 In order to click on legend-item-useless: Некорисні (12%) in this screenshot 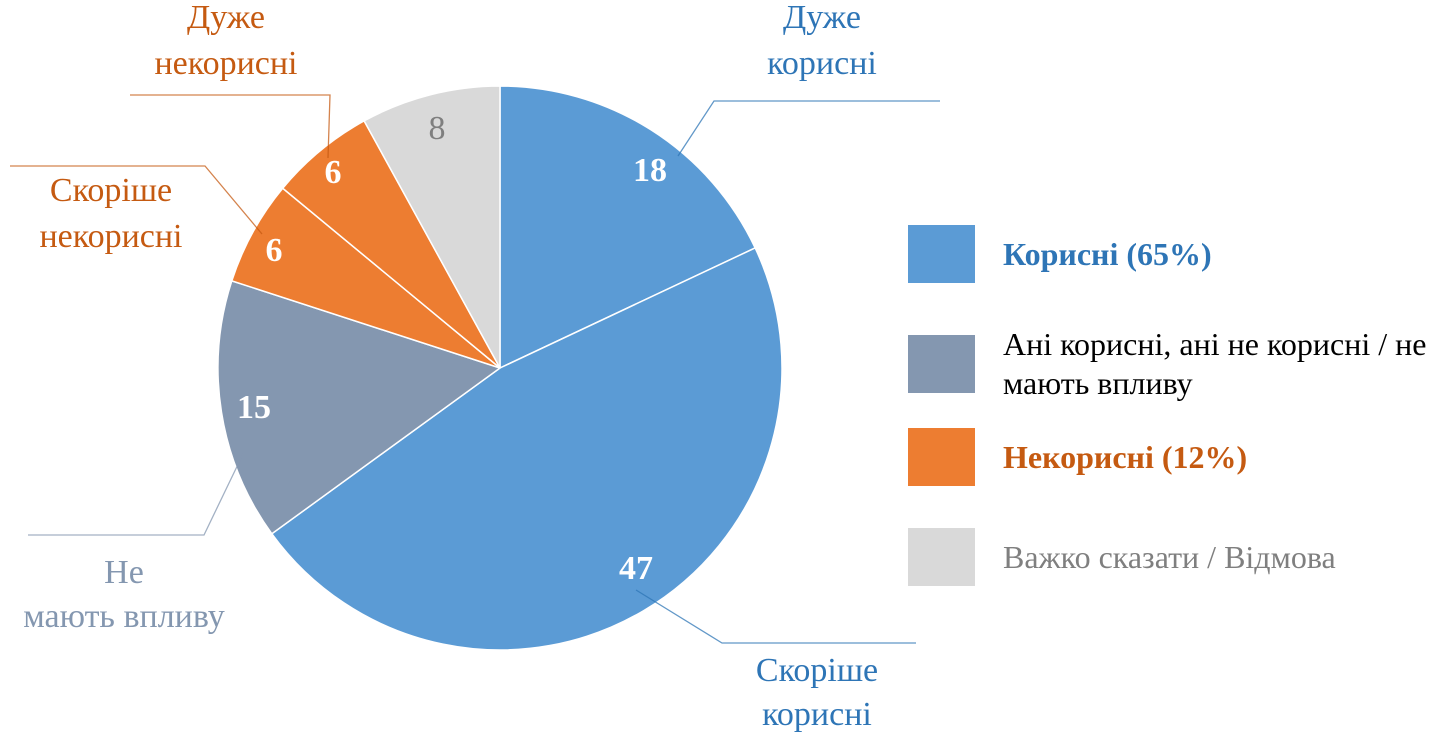, I will do `click(1077, 457)`.